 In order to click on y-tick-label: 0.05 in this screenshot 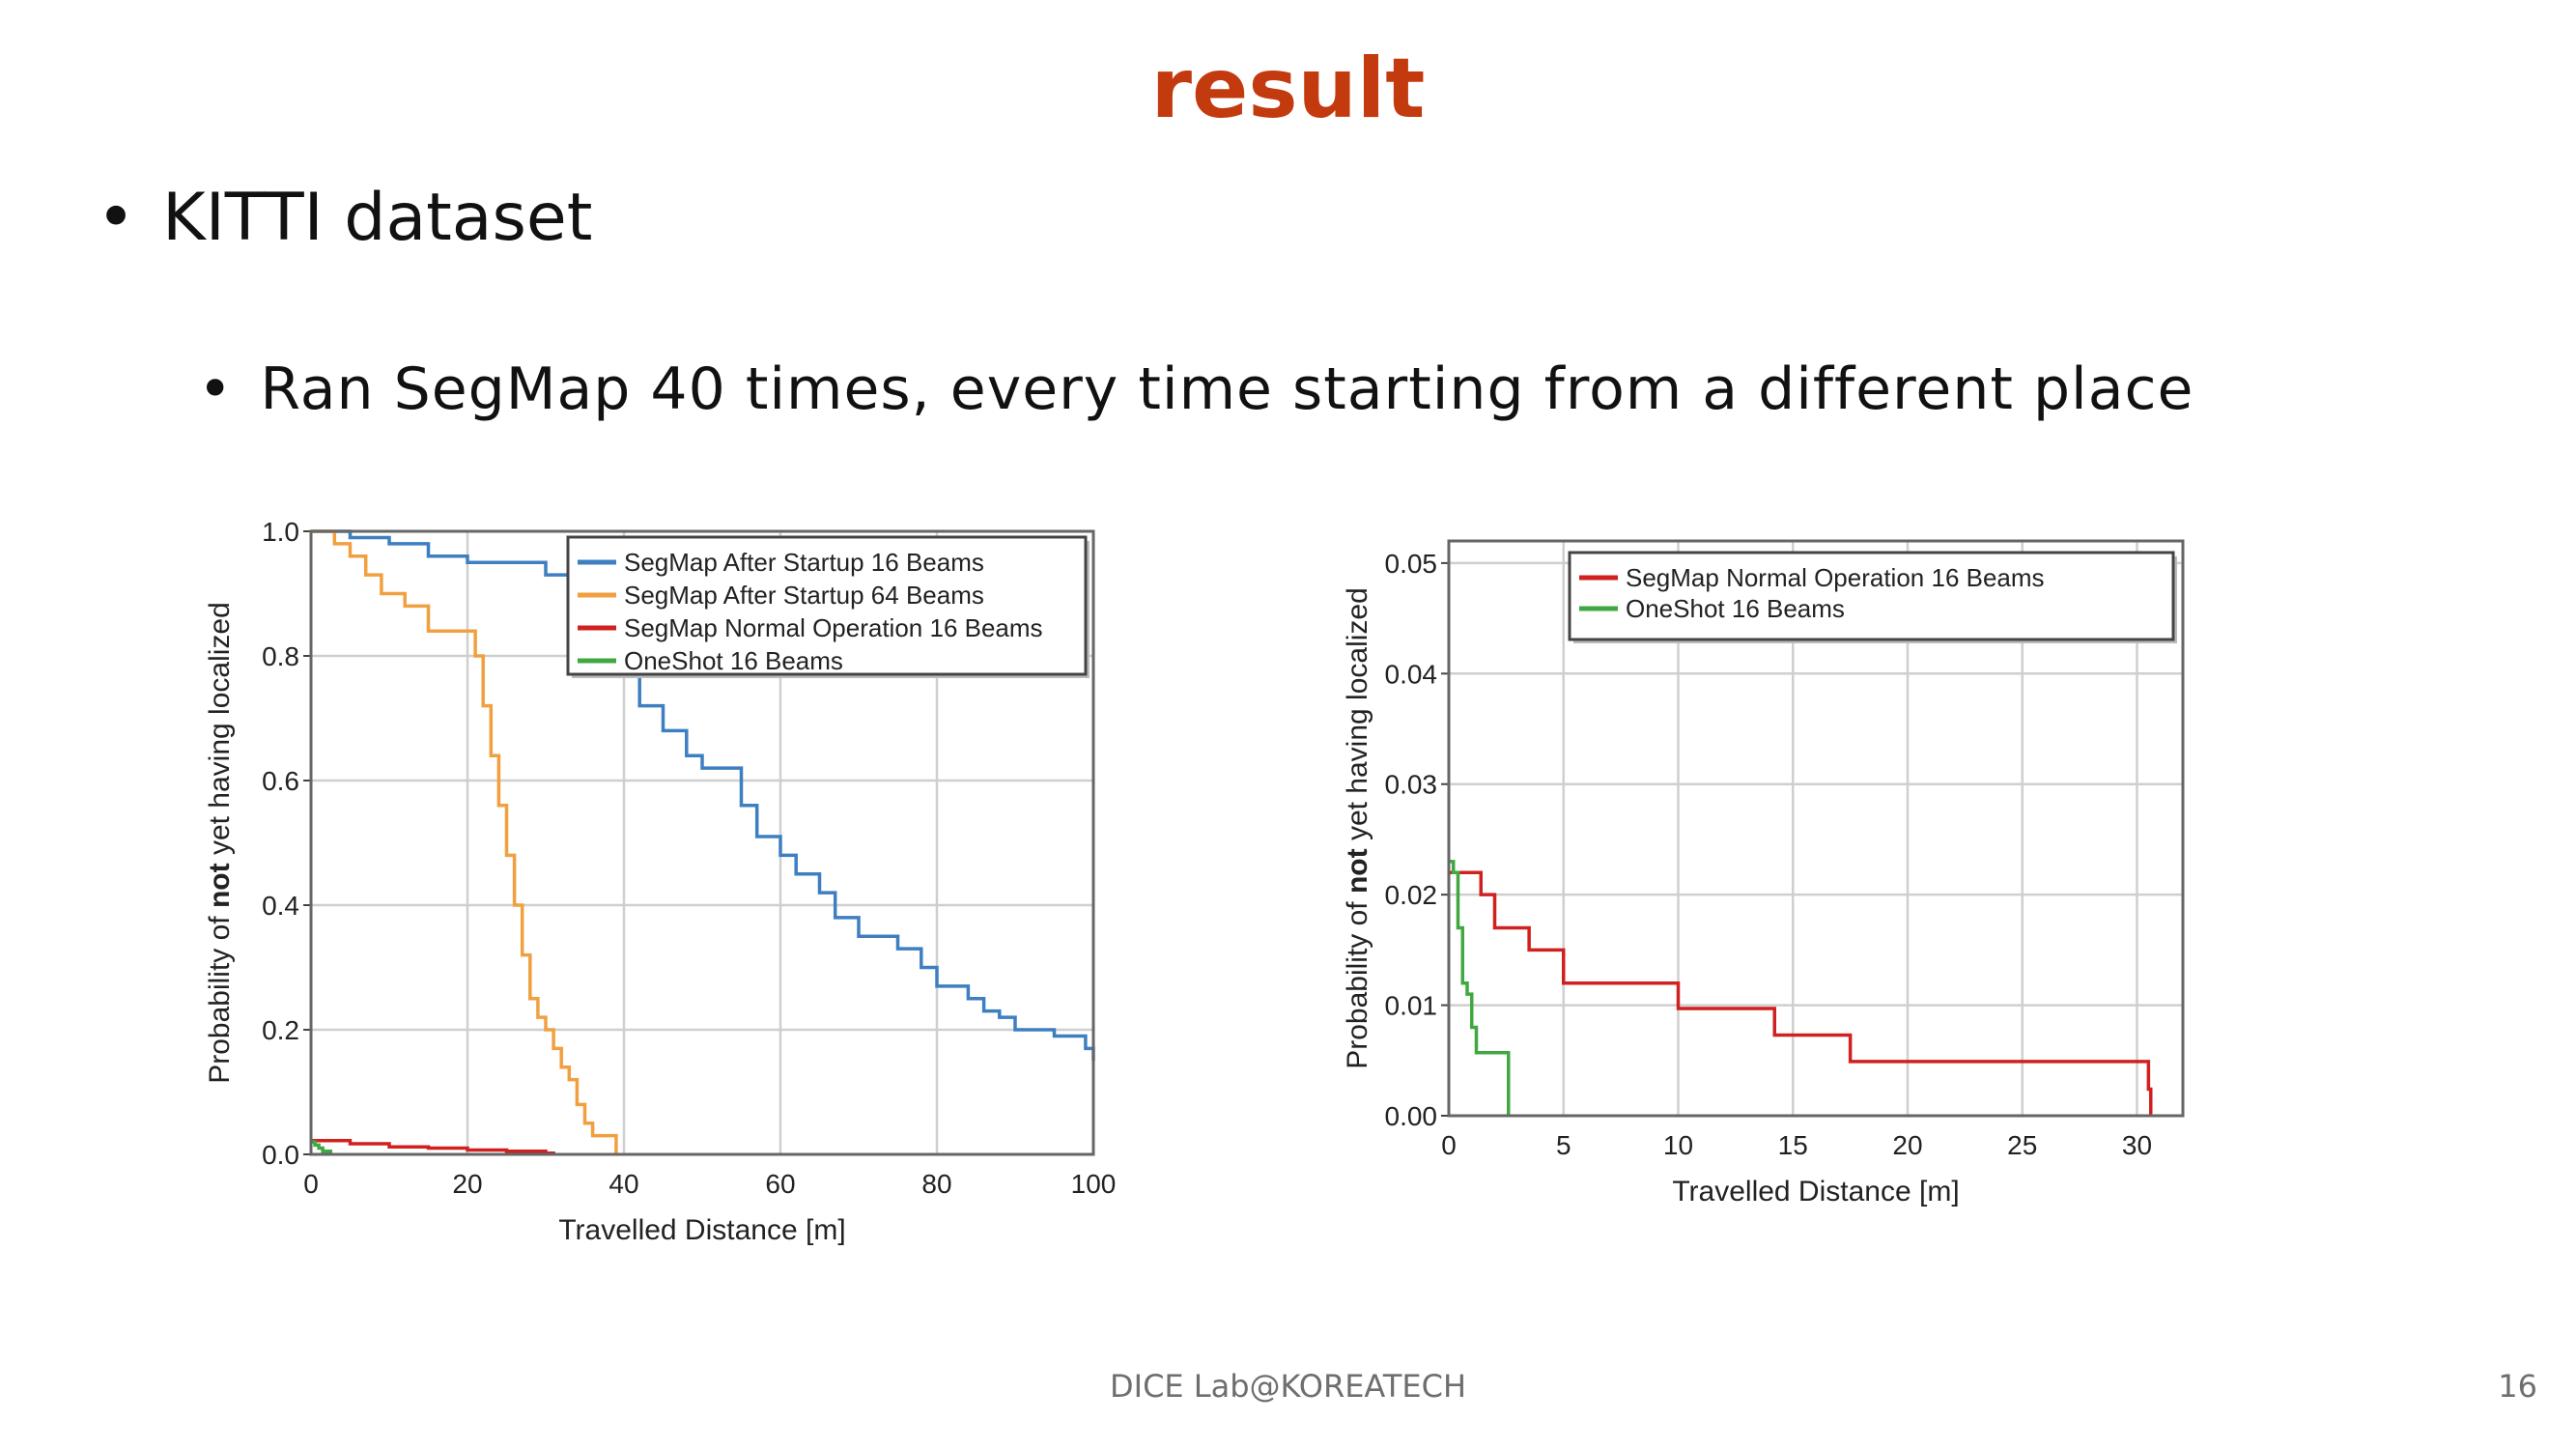, I will do `click(1411, 564)`.